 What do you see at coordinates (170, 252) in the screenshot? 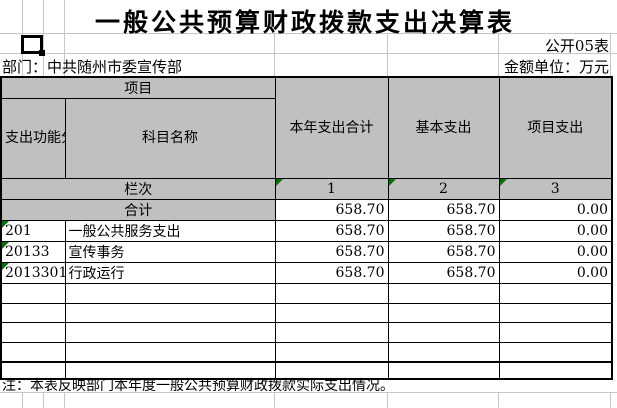
I see `row-name-cell: 宣传事务` at bounding box center [170, 252].